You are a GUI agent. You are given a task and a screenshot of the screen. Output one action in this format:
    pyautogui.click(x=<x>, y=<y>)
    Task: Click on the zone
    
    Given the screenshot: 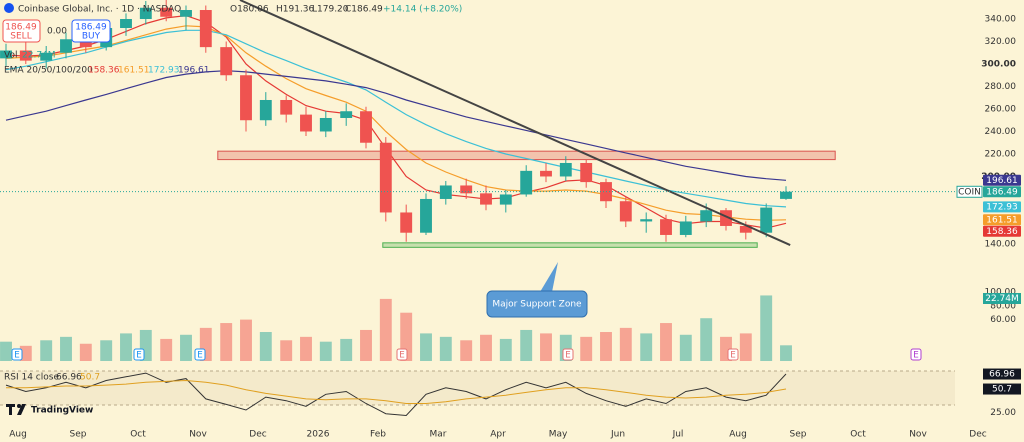 What is the action you would take?
    pyautogui.click(x=526, y=155)
    